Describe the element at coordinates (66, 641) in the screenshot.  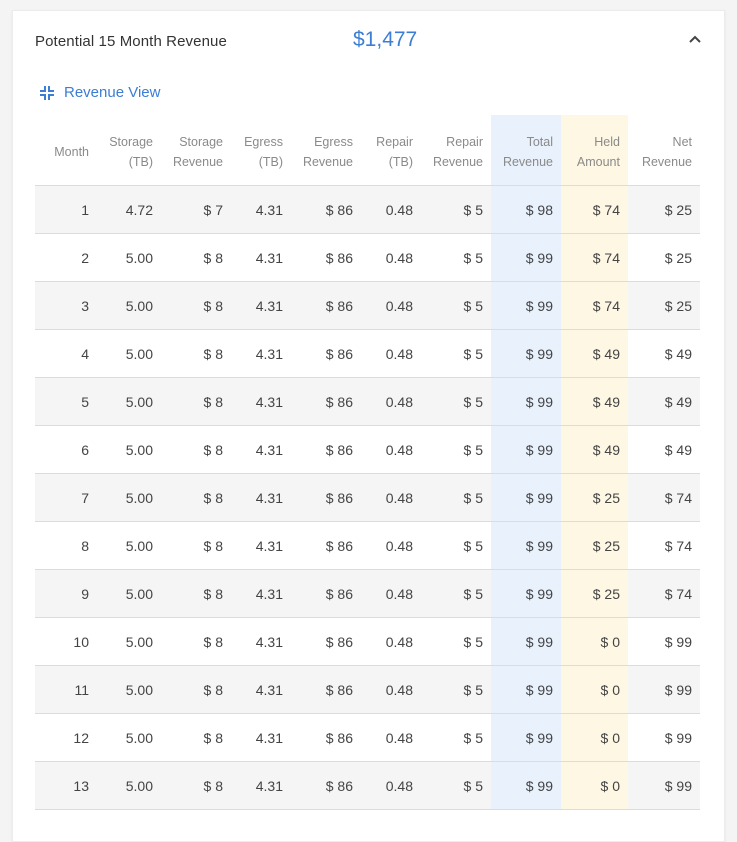
I see `cell-month: 10` at that location.